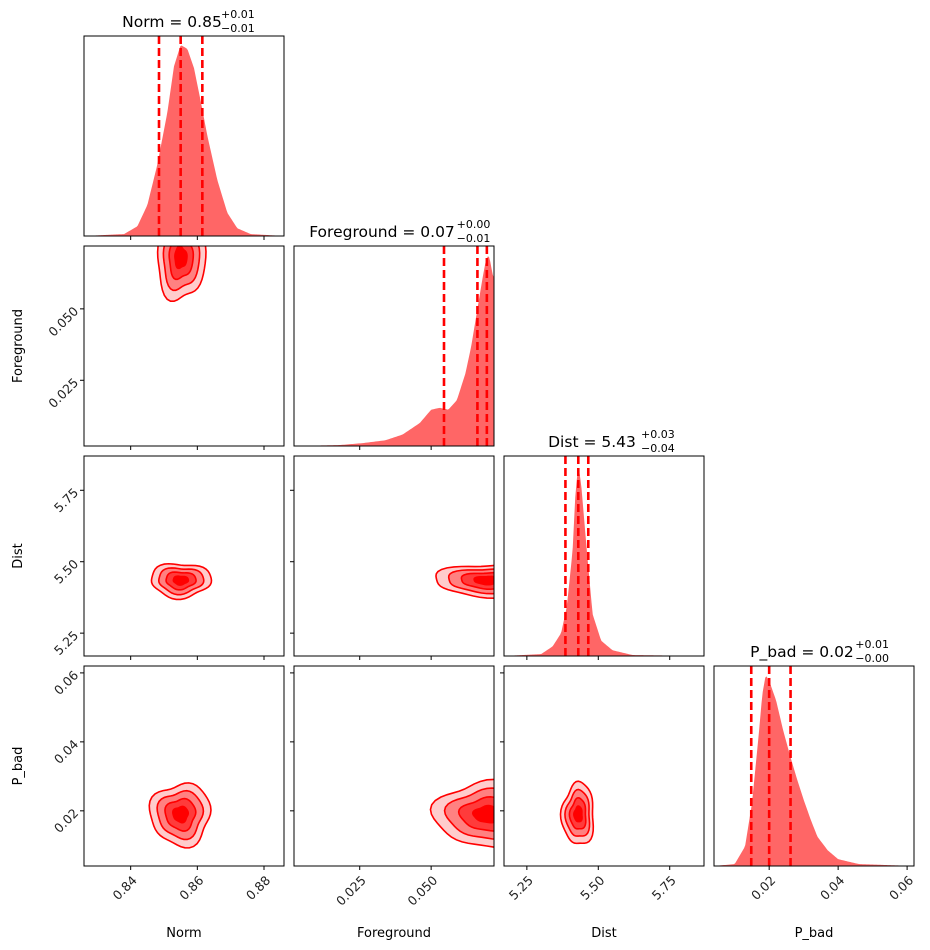  Describe the element at coordinates (382, 232) in the screenshot. I see `title-text-Foreground: Foreground = 0.07` at that location.